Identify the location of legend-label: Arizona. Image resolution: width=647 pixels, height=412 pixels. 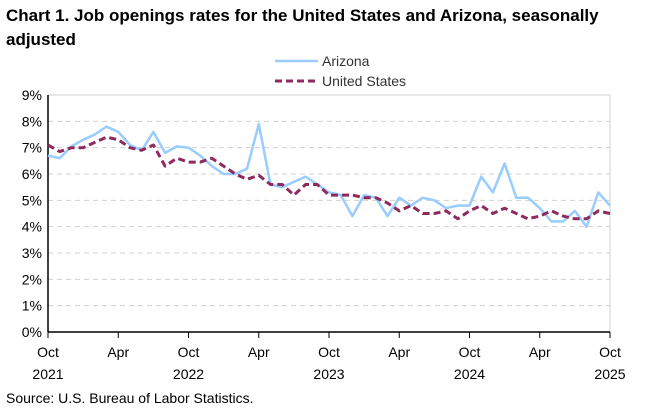
(346, 61).